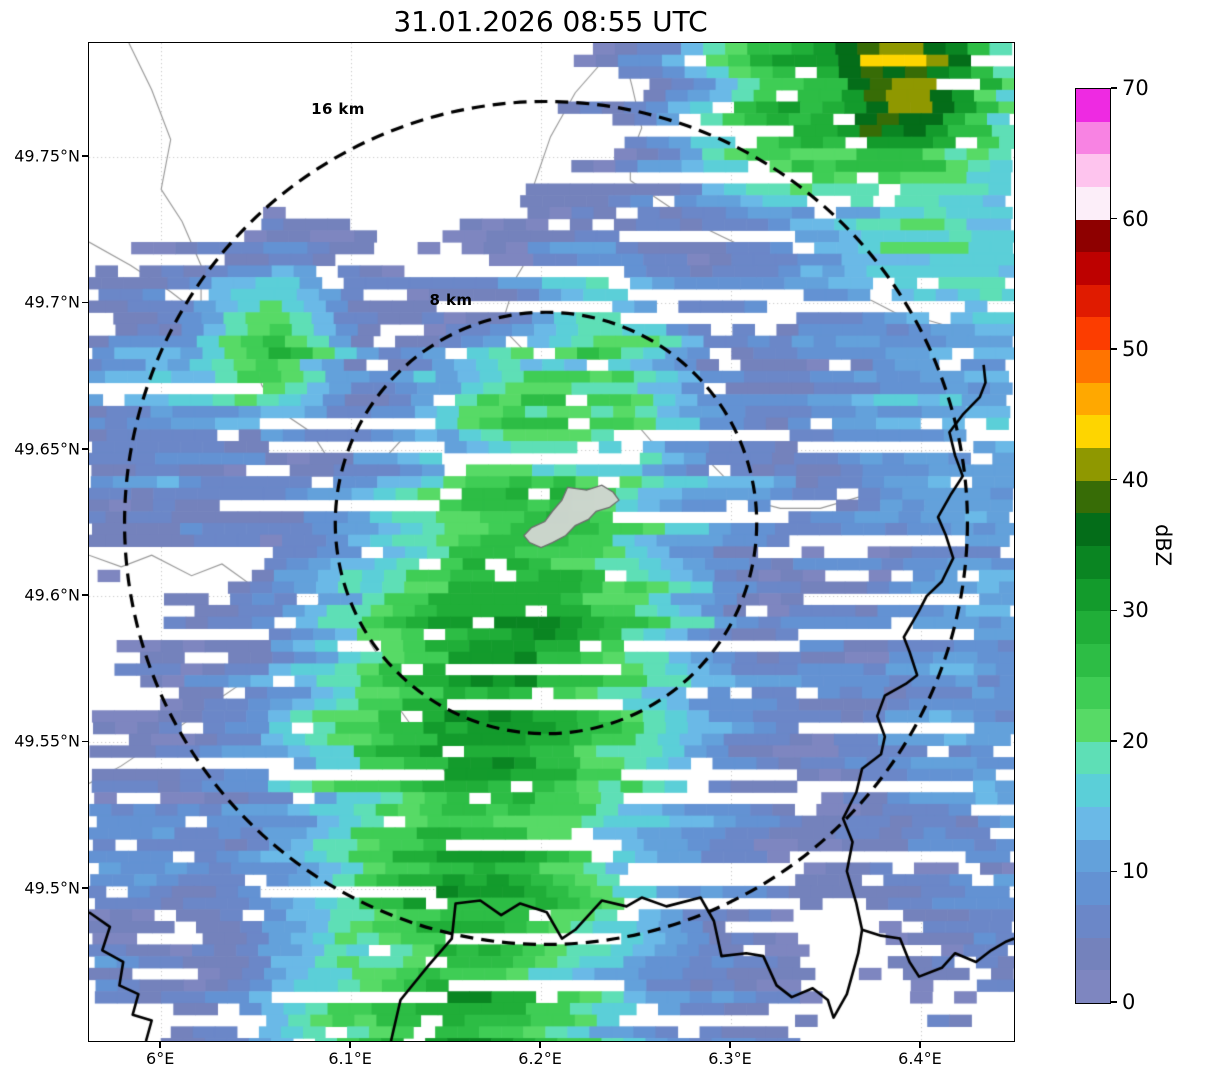  What do you see at coordinates (920, 1058) in the screenshot?
I see `x-tick-label: 6.4°E` at bounding box center [920, 1058].